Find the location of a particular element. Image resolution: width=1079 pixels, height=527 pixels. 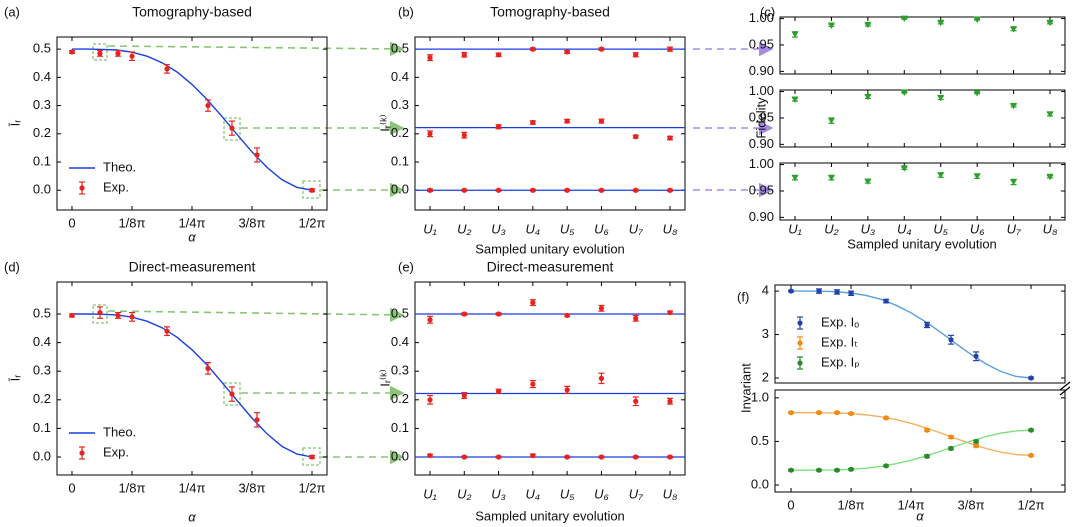

y-tick-label: 1.00 is located at coordinates (761, 163).